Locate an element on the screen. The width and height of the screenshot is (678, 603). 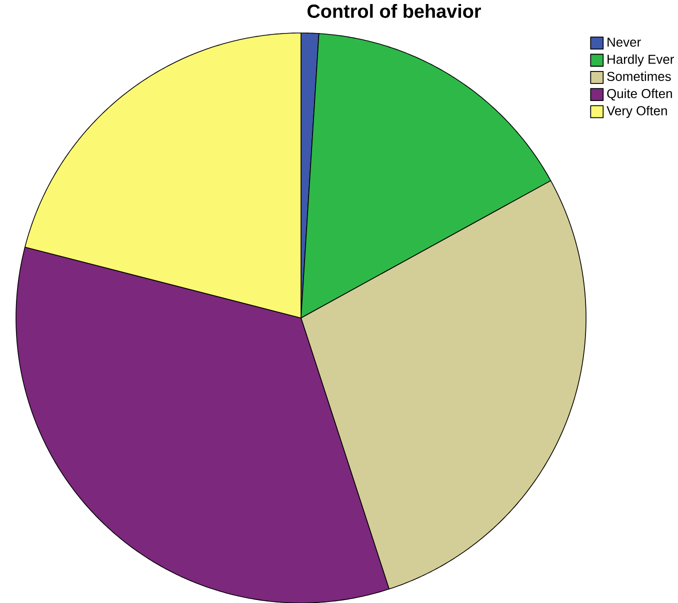
chart-title: Control of behavior is located at coordinates (395, 11).